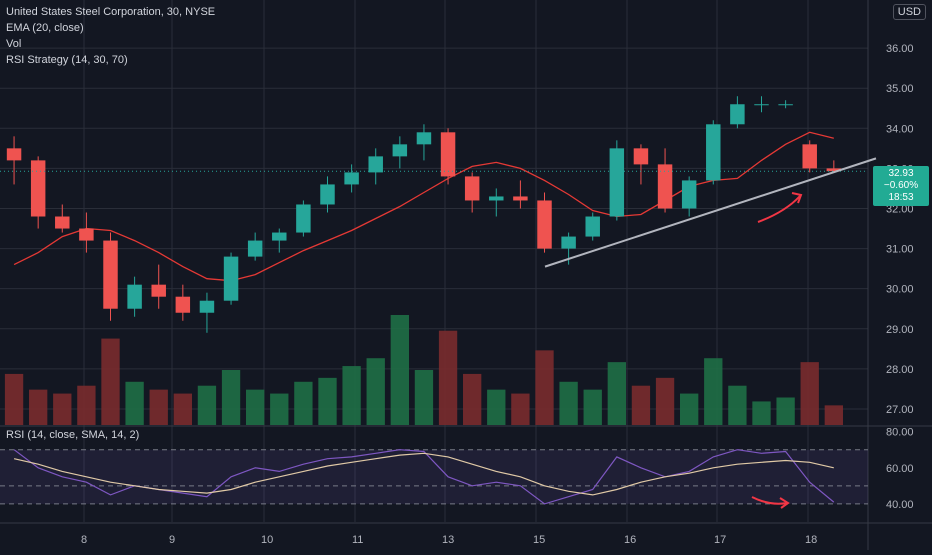 The image size is (932, 555). I want to click on bar-countdown: 18:53, so click(901, 197).